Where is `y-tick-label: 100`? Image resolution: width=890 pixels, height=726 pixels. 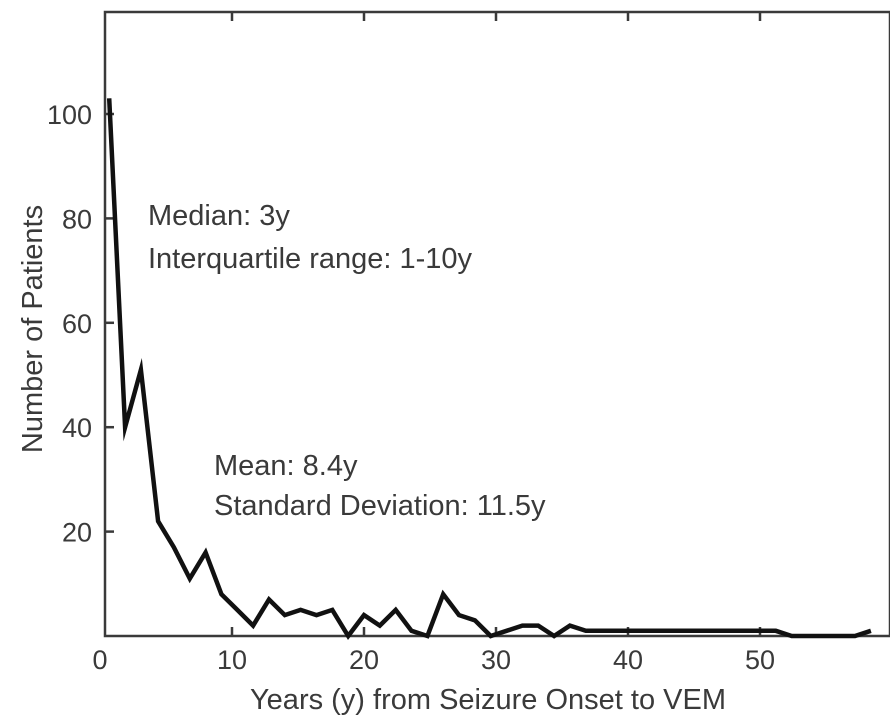 y-tick-label: 100 is located at coordinates (69, 115).